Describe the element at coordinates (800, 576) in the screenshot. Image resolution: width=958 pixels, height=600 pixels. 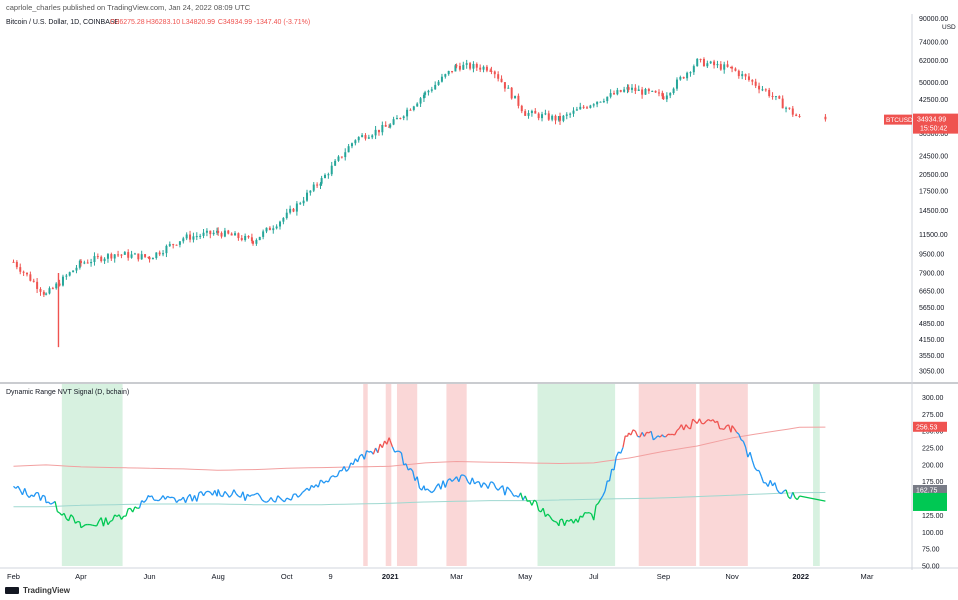
I see `time-tick-label: 2022` at that location.